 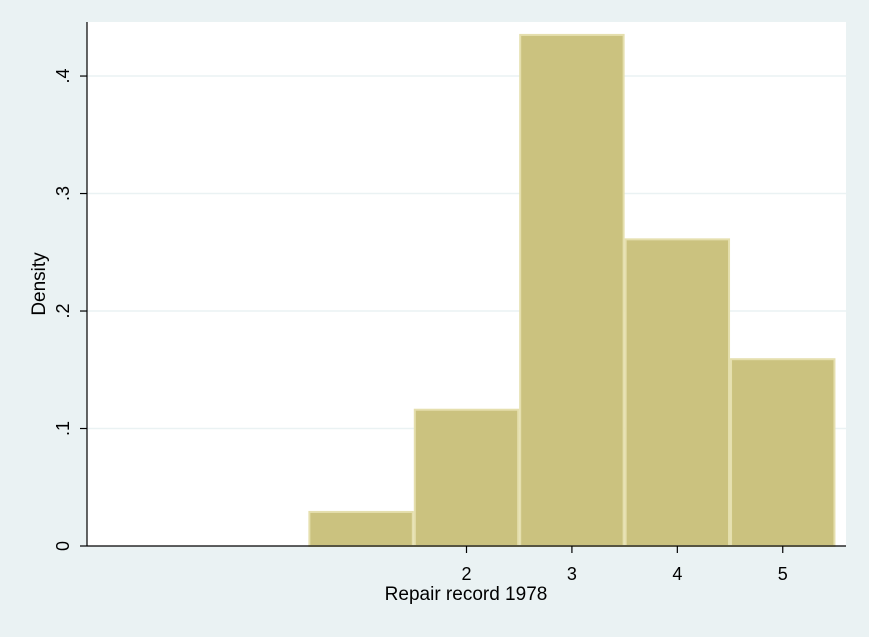 I want to click on x-tick-label-0: 2, so click(x=466, y=574).